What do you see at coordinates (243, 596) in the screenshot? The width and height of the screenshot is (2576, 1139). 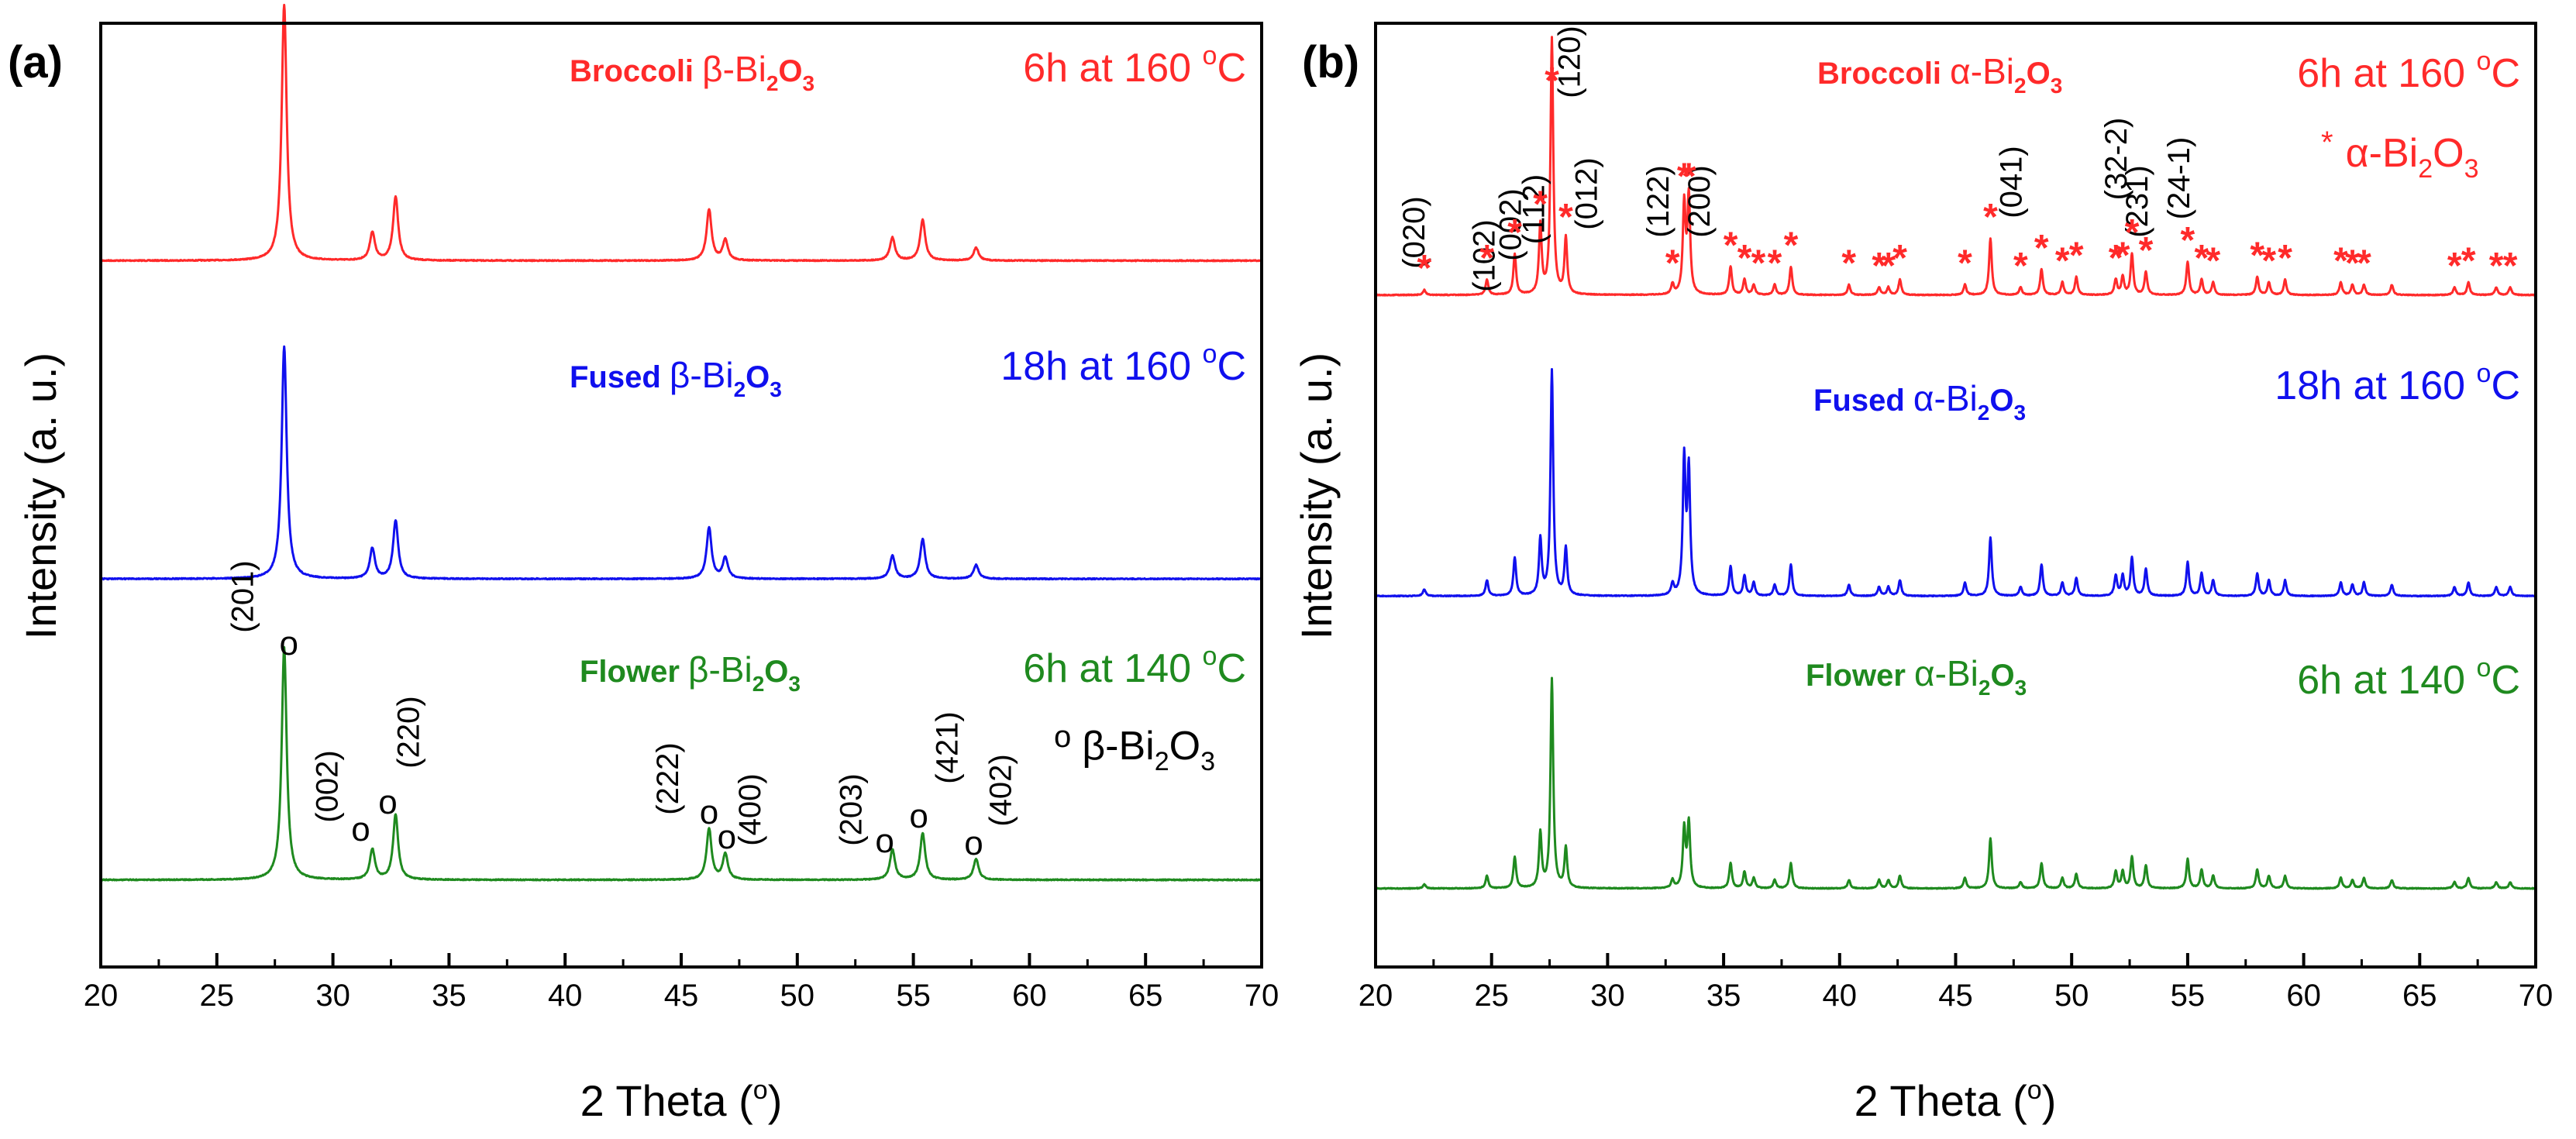 I see `hkl-label: (201)` at bounding box center [243, 596].